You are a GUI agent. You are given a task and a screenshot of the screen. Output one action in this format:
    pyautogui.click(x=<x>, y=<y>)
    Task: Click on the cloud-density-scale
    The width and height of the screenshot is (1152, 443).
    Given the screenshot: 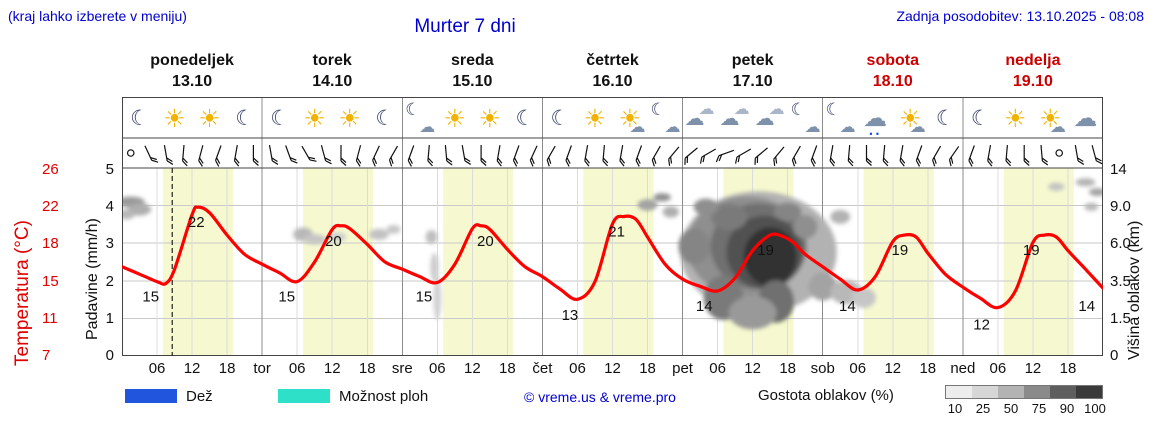 What is the action you would take?
    pyautogui.click(x=1024, y=392)
    